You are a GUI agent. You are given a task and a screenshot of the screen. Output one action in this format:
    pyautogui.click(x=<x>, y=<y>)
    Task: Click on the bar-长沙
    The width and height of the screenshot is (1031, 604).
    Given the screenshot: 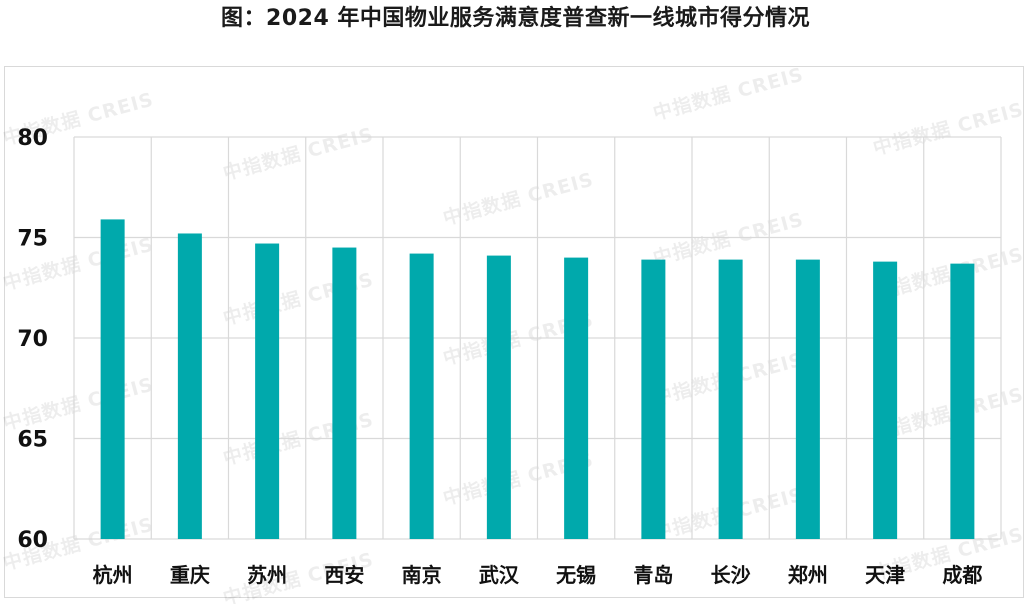 What is the action you would take?
    pyautogui.click(x=730, y=399)
    